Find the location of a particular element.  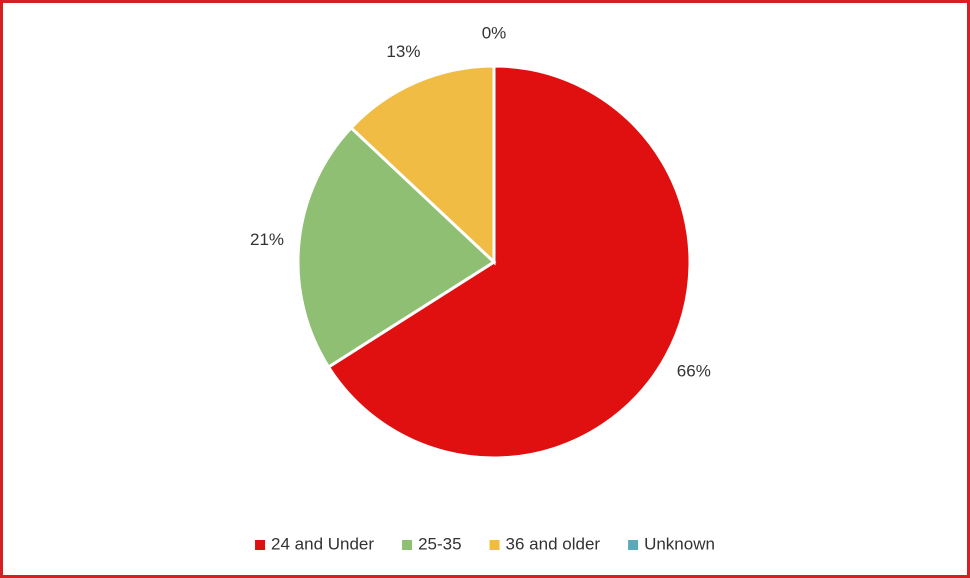

legend-label: 25-35 is located at coordinates (439, 543).